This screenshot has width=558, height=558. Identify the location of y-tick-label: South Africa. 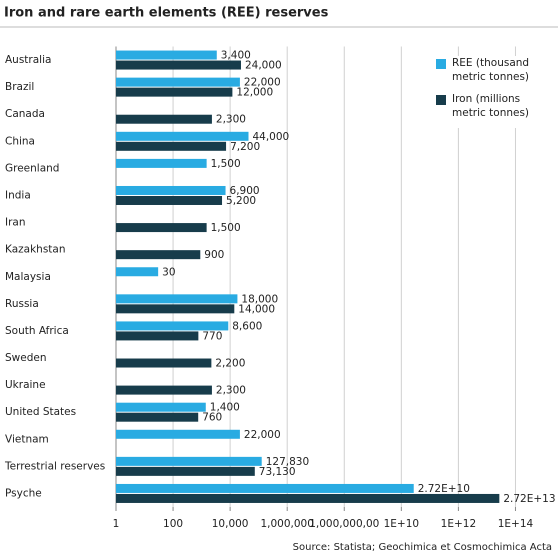
(37, 331).